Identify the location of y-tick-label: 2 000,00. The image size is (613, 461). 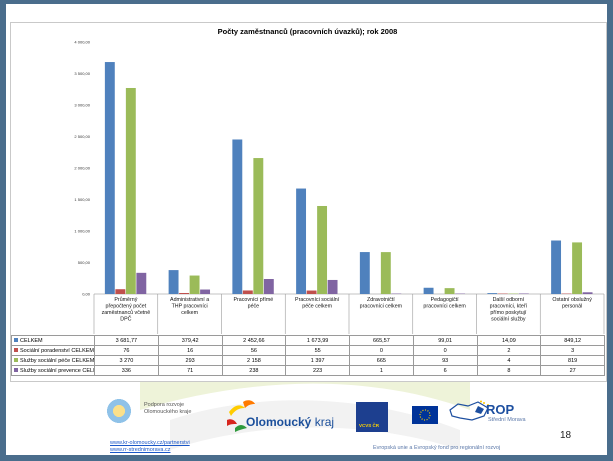
(82, 168).